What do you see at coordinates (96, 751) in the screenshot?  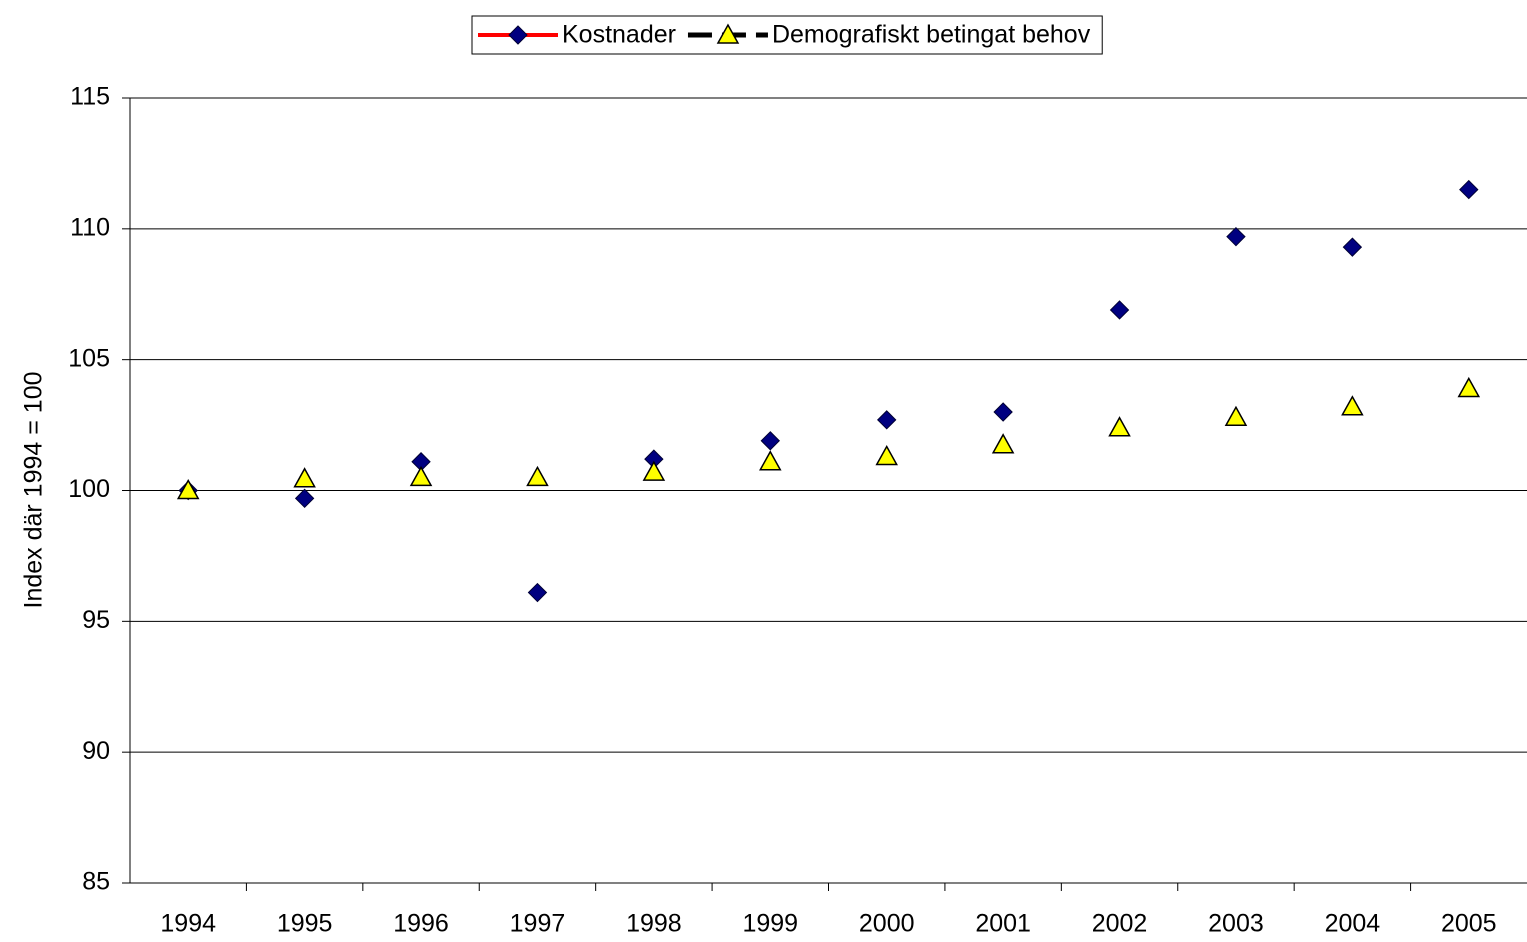 I see `y-tick-label: 90` at bounding box center [96, 751].